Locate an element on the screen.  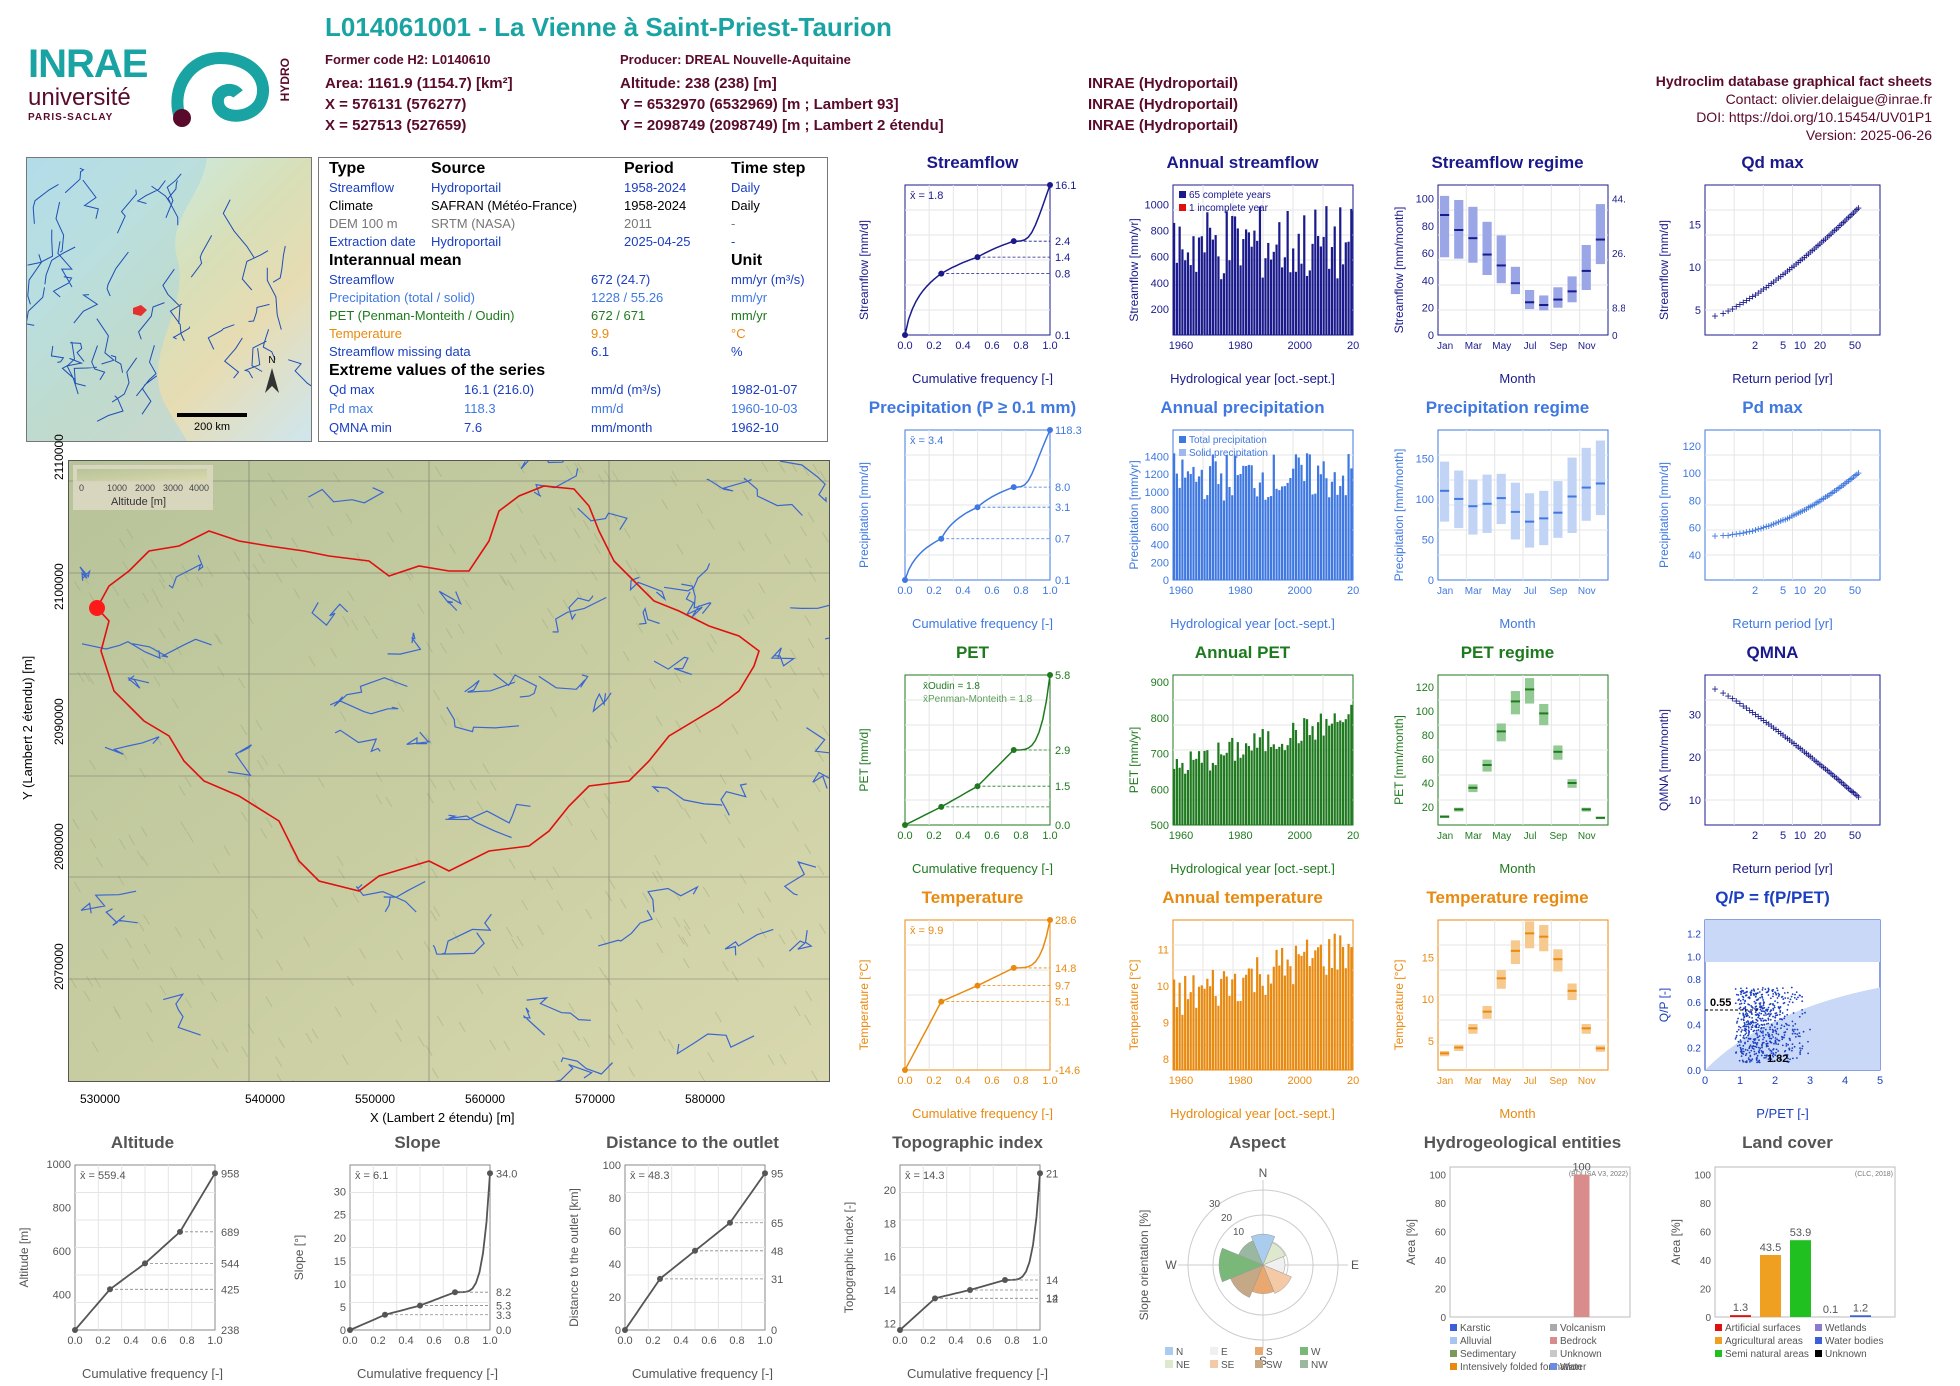
source-note: (BDLISA V3, 2022) is located at coordinates (1598, 1174).